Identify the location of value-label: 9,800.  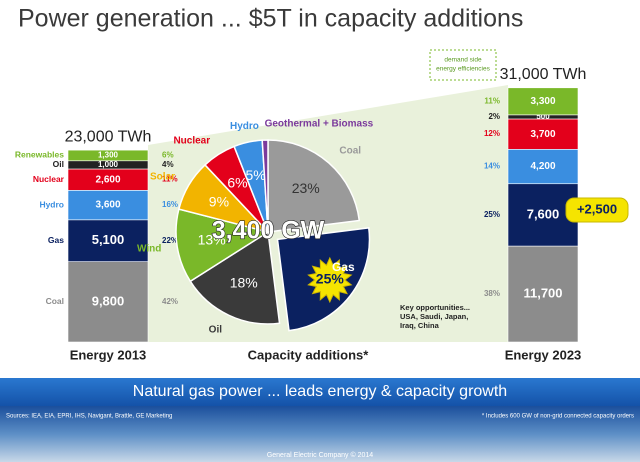
(108, 300).